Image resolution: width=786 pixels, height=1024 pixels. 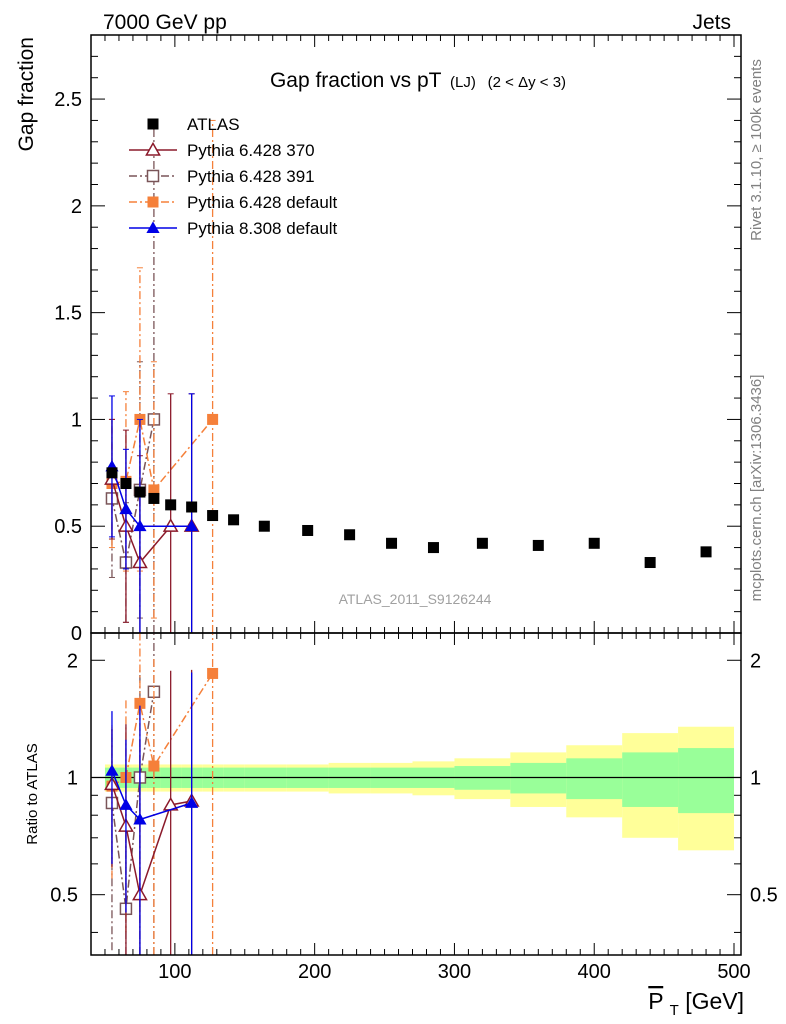 What do you see at coordinates (32, 793) in the screenshot?
I see `ratio-y-axis-label: Ratio to ATLAS` at bounding box center [32, 793].